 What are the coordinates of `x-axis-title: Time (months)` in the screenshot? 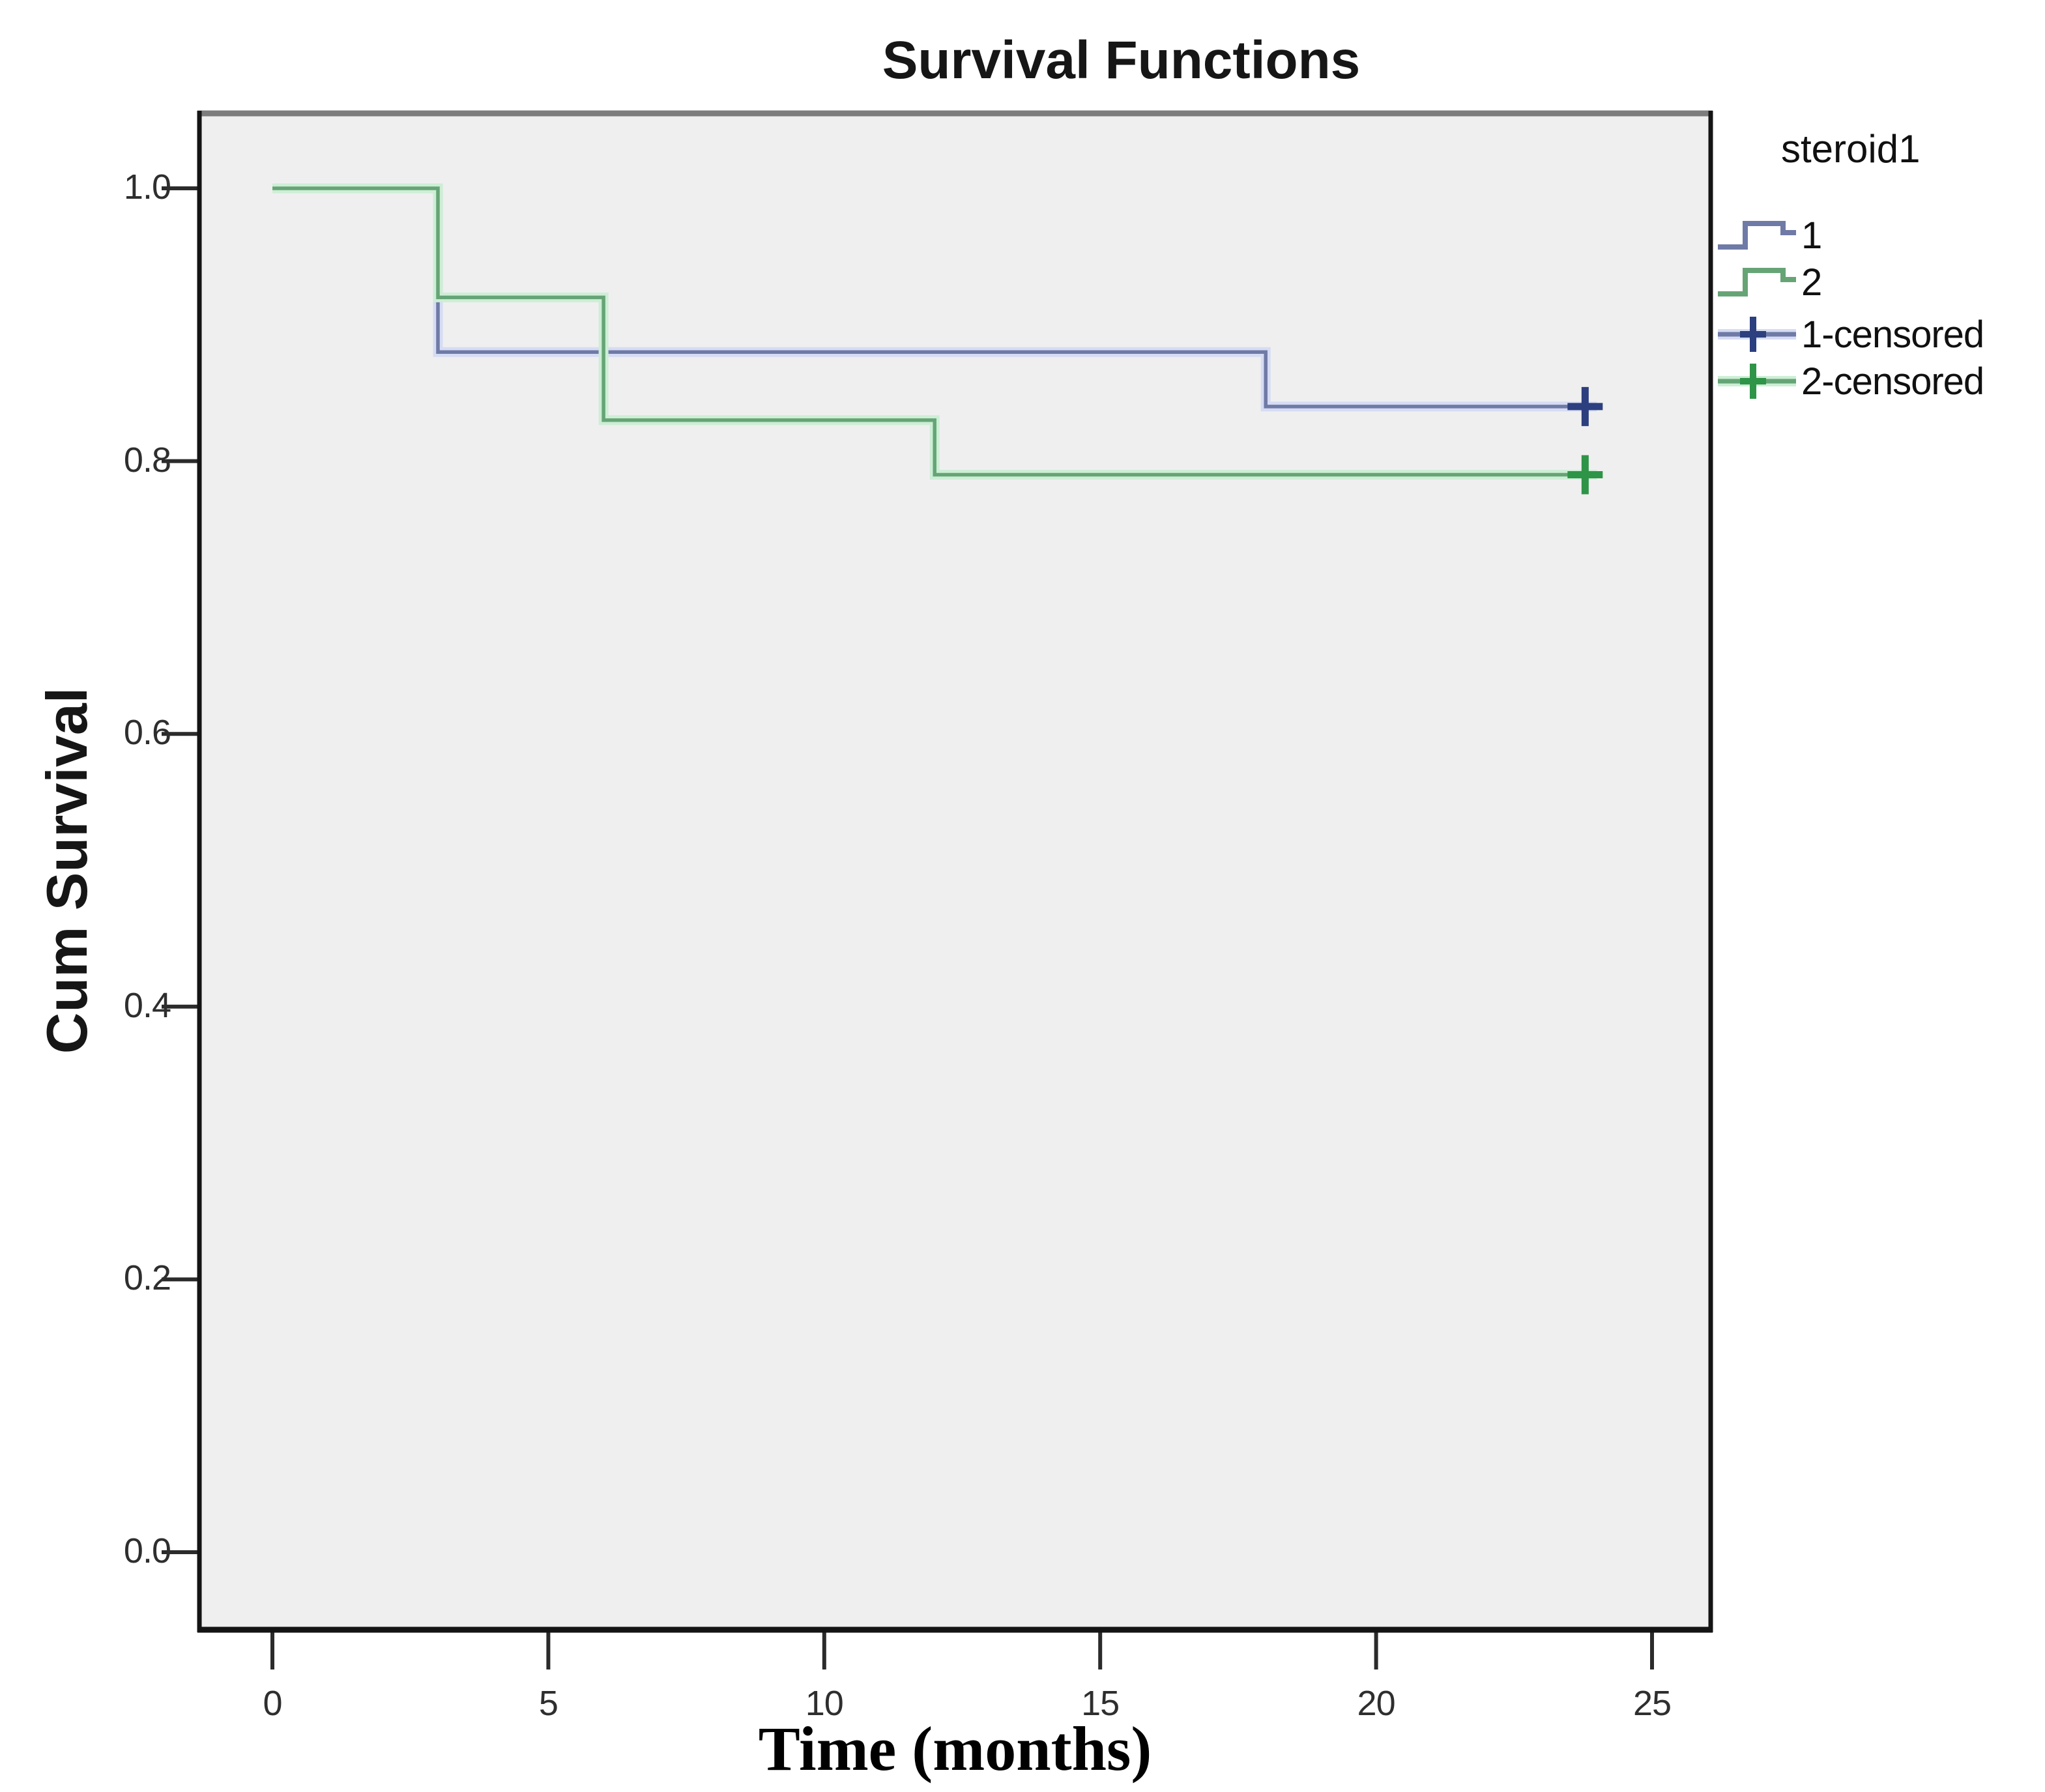 It's located at (955, 1749).